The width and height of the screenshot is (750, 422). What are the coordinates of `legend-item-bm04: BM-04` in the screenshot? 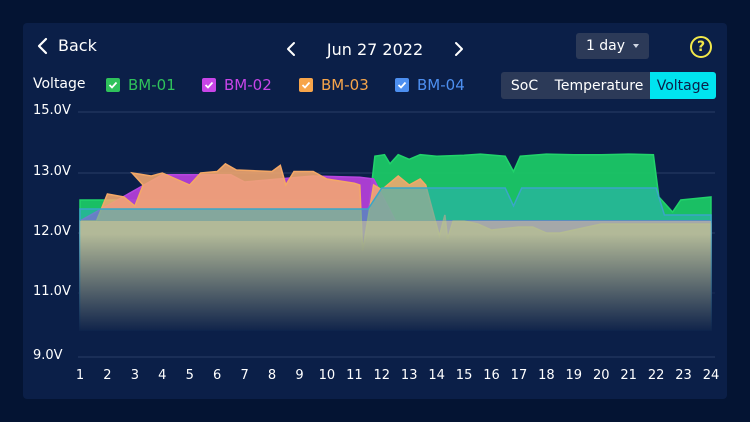 It's located at (430, 85).